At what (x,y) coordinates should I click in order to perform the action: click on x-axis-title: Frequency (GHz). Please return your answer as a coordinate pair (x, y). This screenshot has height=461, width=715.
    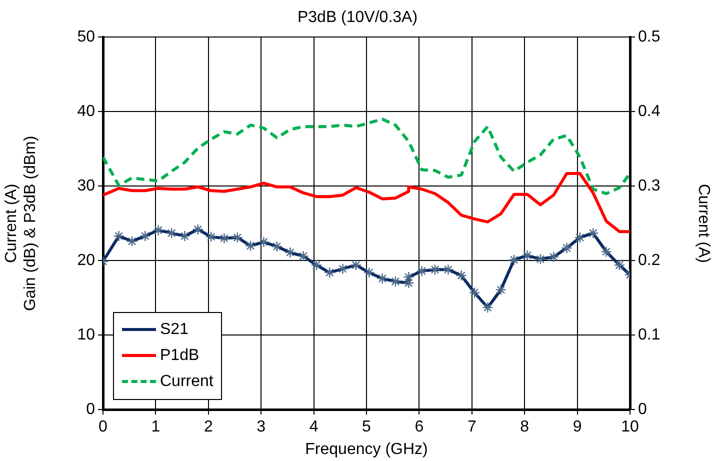
    Looking at the image, I should click on (366, 449).